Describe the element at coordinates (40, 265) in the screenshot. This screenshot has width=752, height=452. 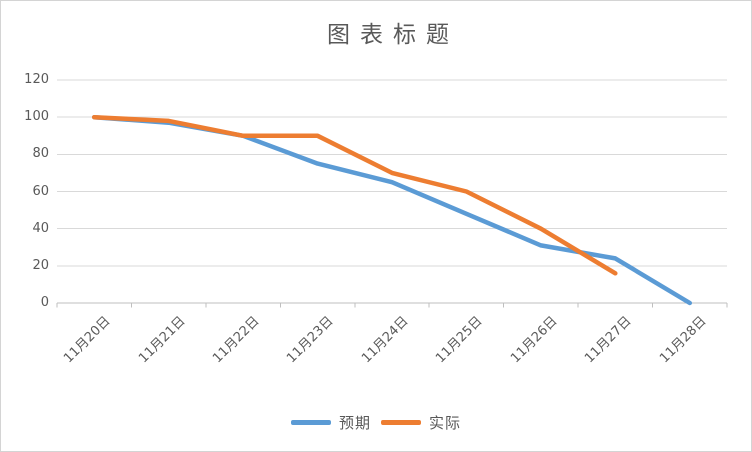
I see `y-axis-tick-label: 20` at that location.